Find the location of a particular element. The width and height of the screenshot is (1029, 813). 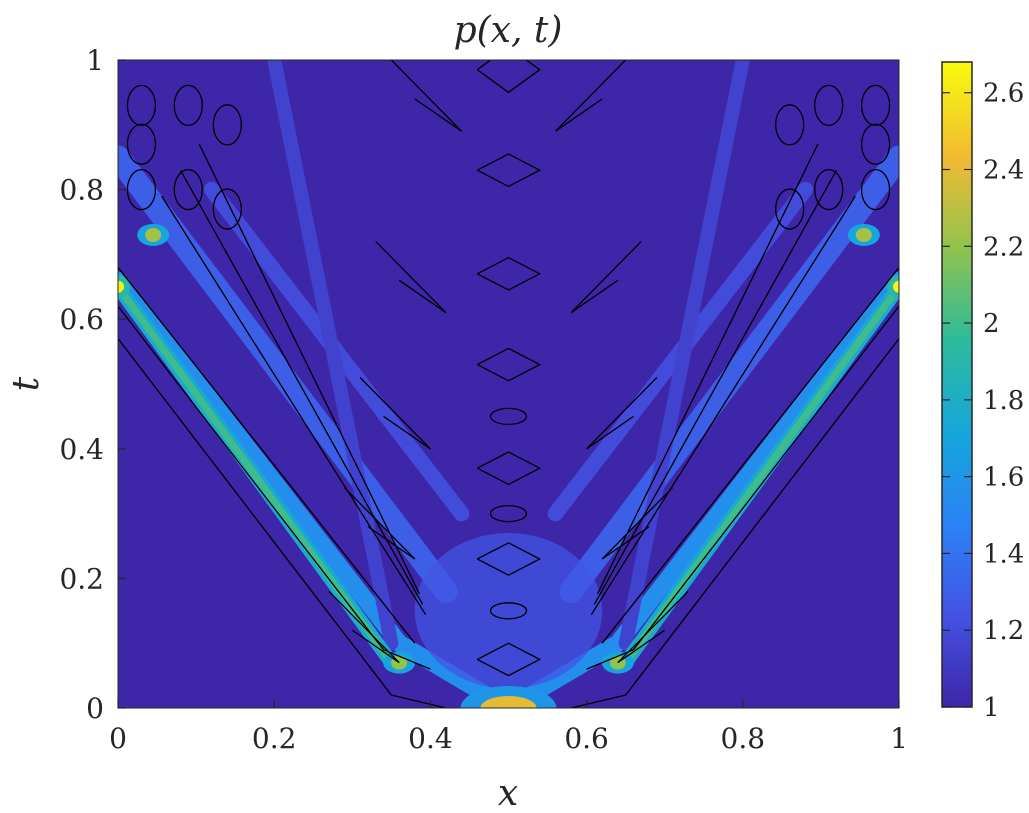

contour-front-right-b is located at coordinates (750, 455).